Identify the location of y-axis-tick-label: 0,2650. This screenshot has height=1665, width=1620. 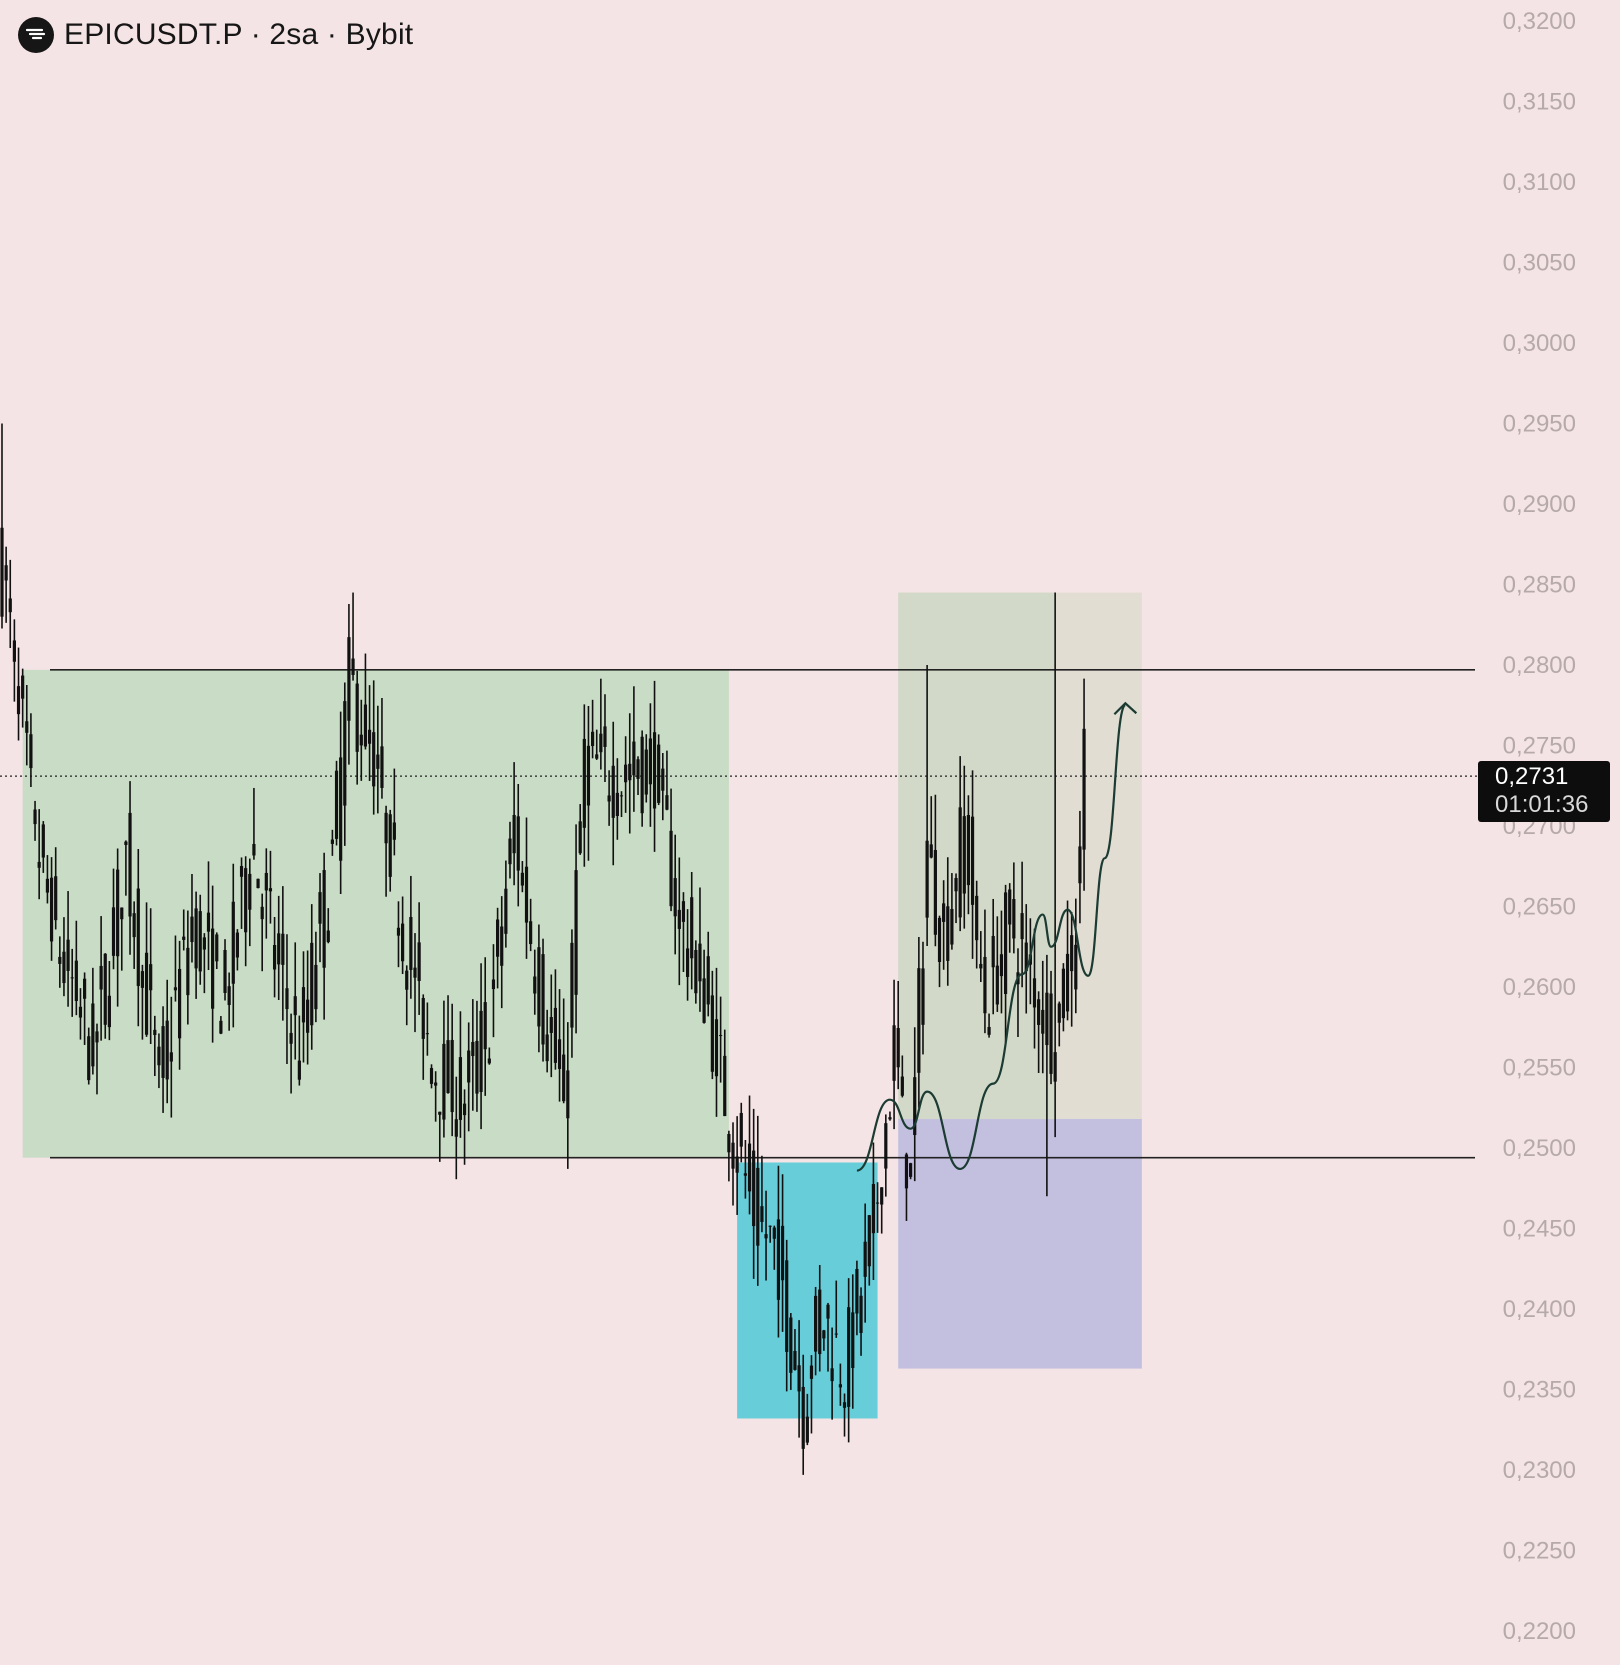
(1539, 907).